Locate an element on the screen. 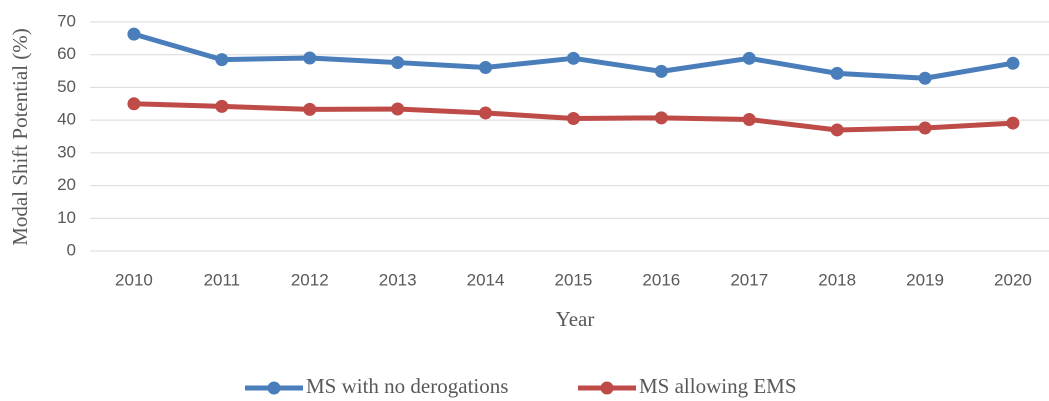 This screenshot has width=1049, height=401. x-tick-label: 2011 is located at coordinates (222, 279).